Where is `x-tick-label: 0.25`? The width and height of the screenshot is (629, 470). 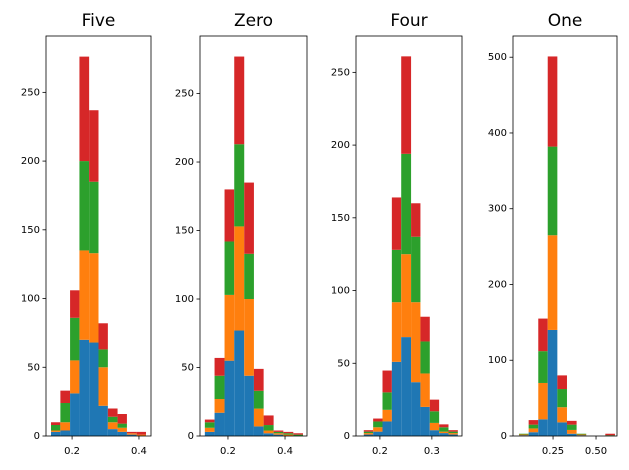
x-tick-label: 0.25 is located at coordinates (553, 451).